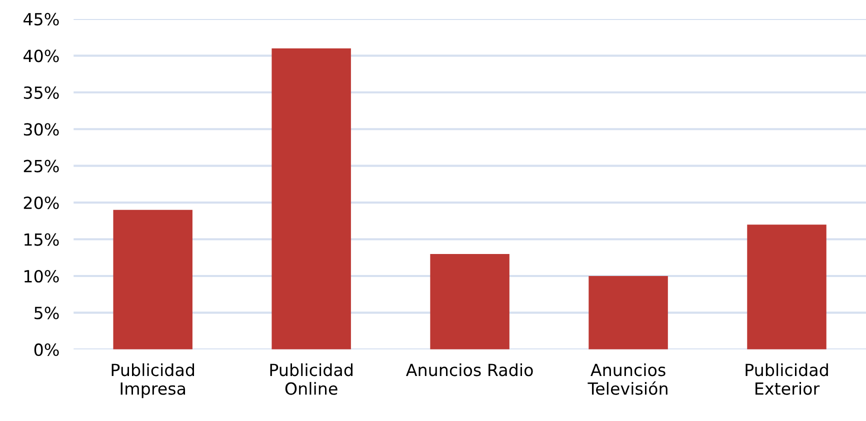 This screenshot has width=866, height=421. I want to click on x-tick-label: Publicidad Impresa, so click(153, 380).